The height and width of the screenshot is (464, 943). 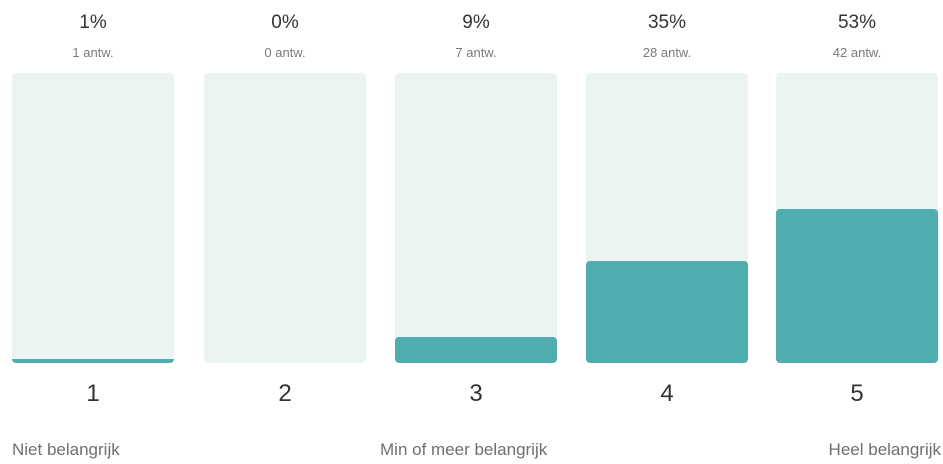 What do you see at coordinates (857, 22) in the screenshot?
I see `percent-label: 53%` at bounding box center [857, 22].